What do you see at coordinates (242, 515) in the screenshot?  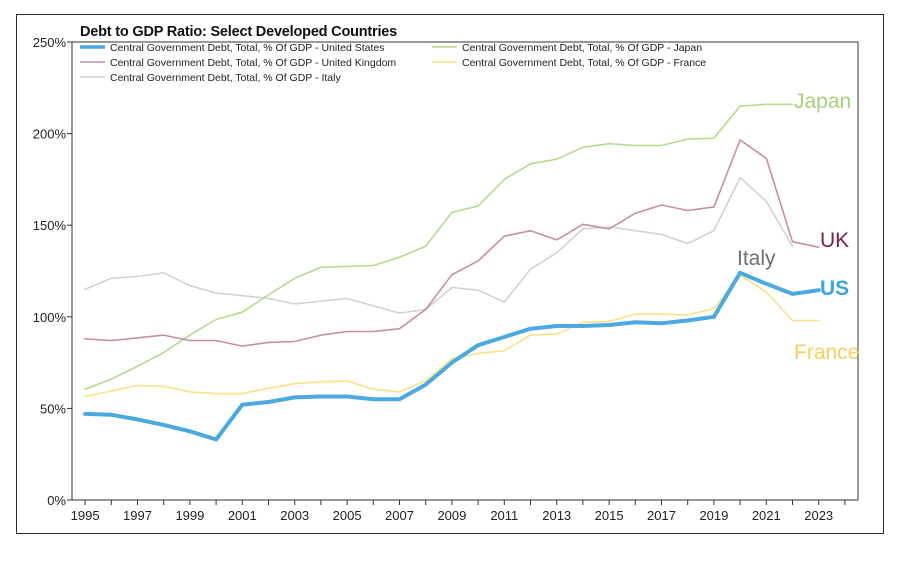 I see `x-tick-label: 2001` at bounding box center [242, 515].